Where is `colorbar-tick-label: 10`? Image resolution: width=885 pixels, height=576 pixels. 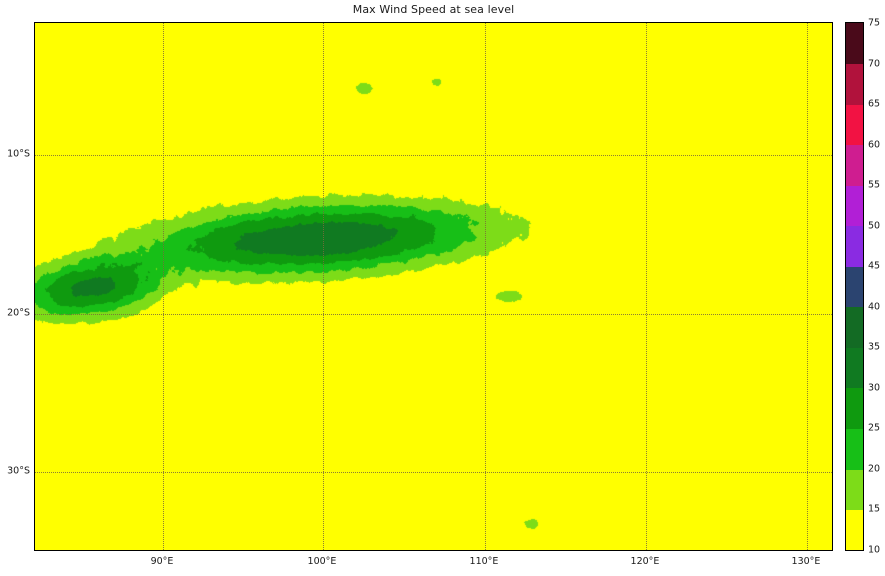
colorbar-tick-label: 10 is located at coordinates (874, 550).